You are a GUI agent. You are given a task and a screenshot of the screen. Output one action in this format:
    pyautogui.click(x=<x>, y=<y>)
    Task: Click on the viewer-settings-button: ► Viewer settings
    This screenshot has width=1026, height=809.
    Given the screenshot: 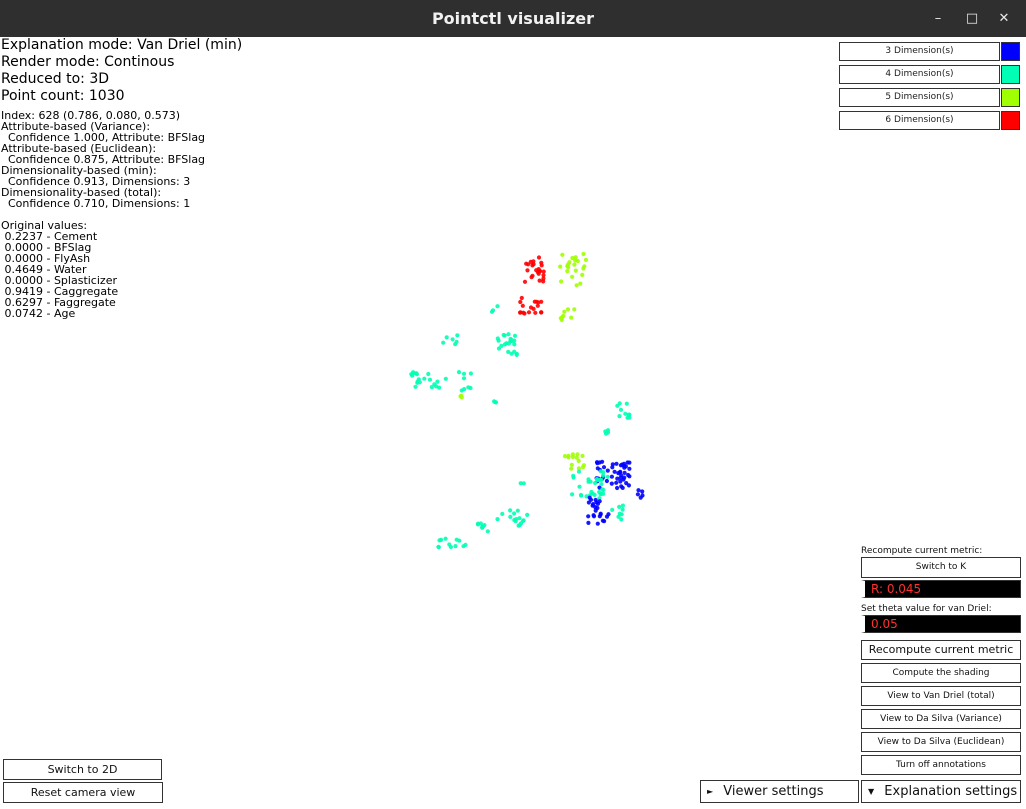 What is the action you would take?
    pyautogui.click(x=779, y=791)
    